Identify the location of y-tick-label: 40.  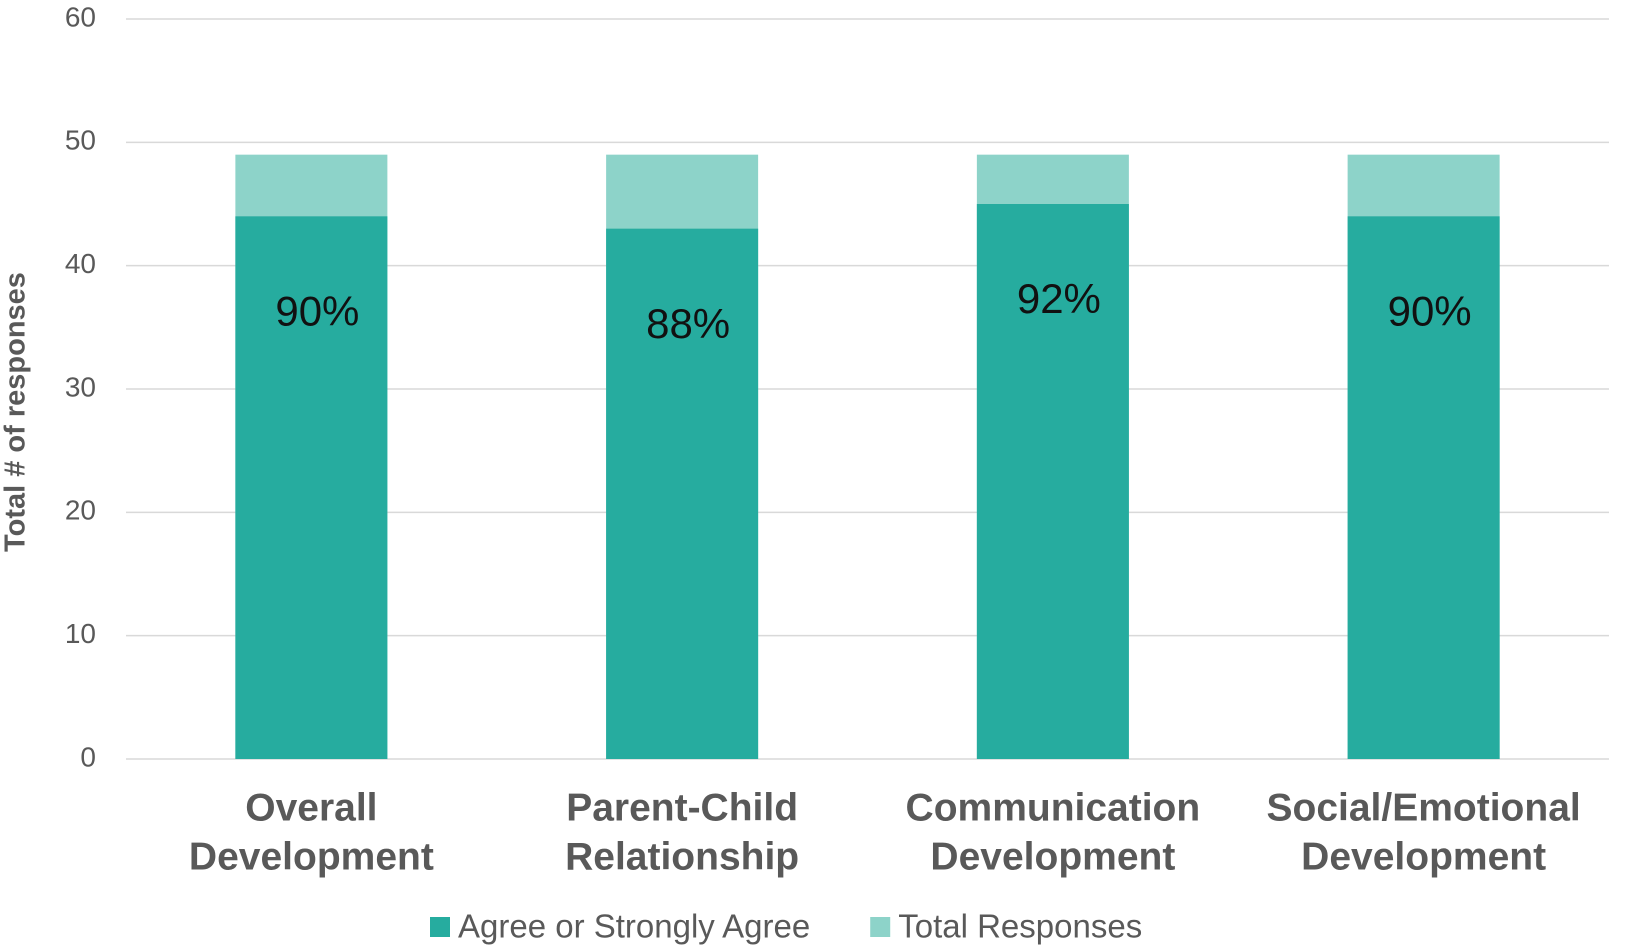
(80, 263).